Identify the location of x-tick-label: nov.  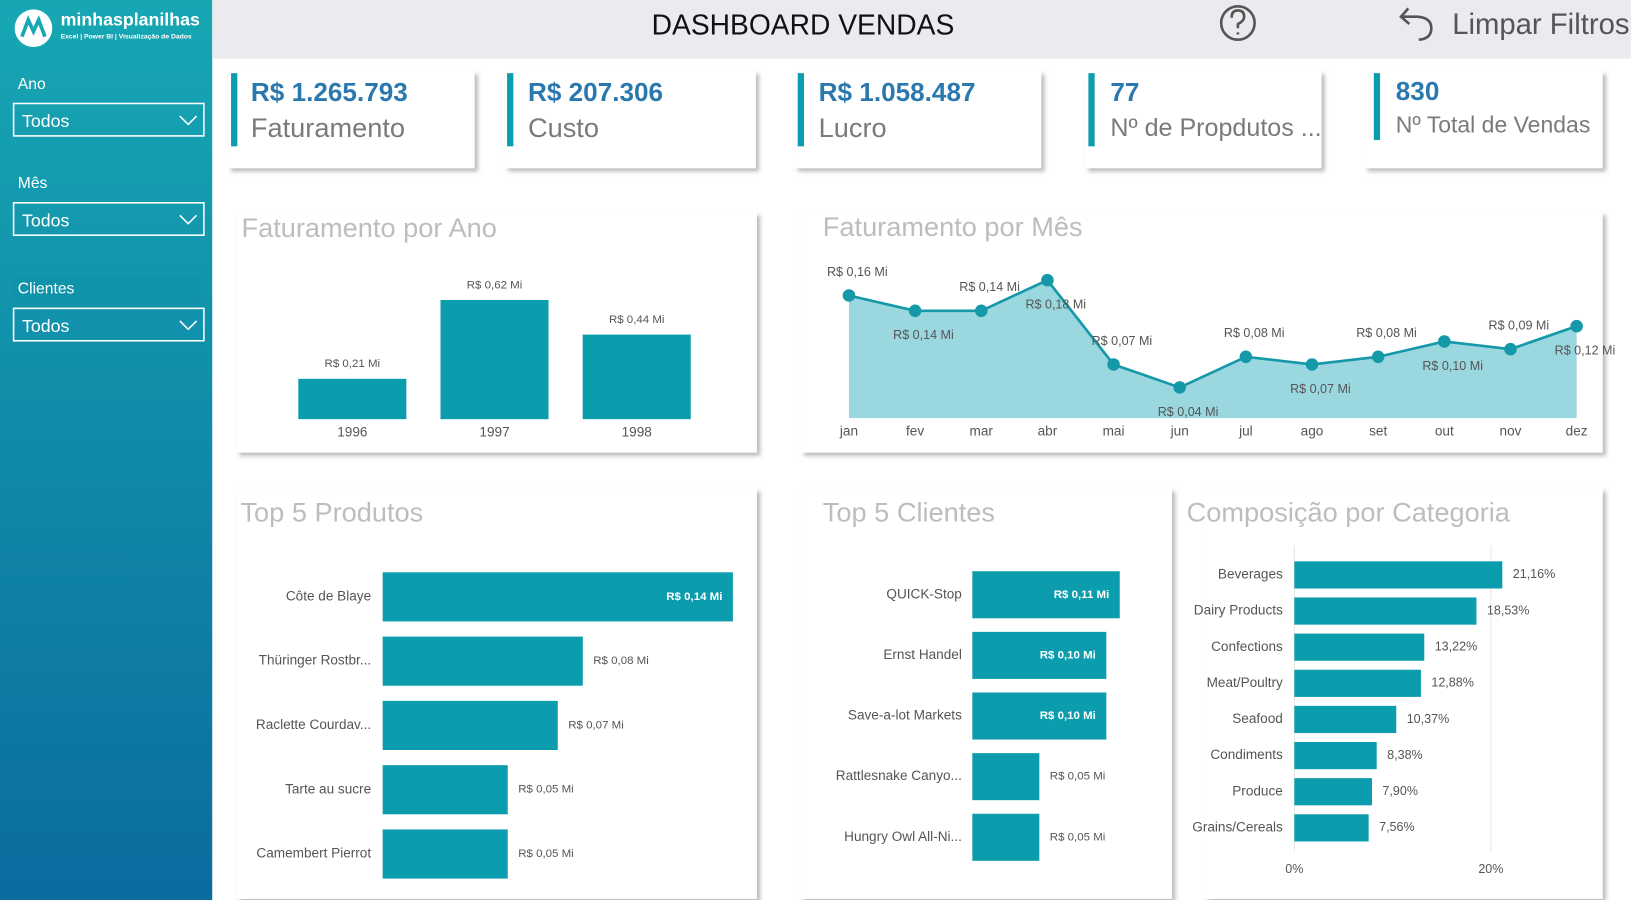
(1511, 430).